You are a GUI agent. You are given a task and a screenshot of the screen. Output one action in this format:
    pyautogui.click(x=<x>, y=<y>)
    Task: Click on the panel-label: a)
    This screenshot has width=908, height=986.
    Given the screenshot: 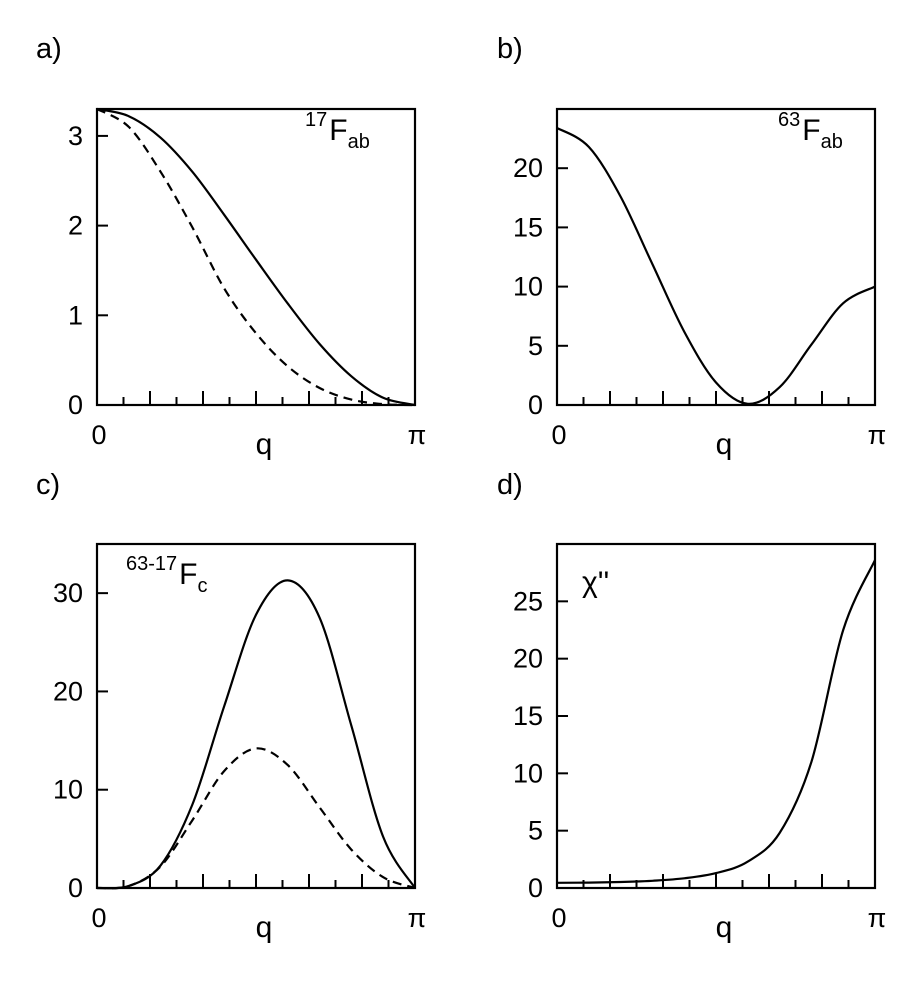 What is the action you would take?
    pyautogui.click(x=49, y=49)
    